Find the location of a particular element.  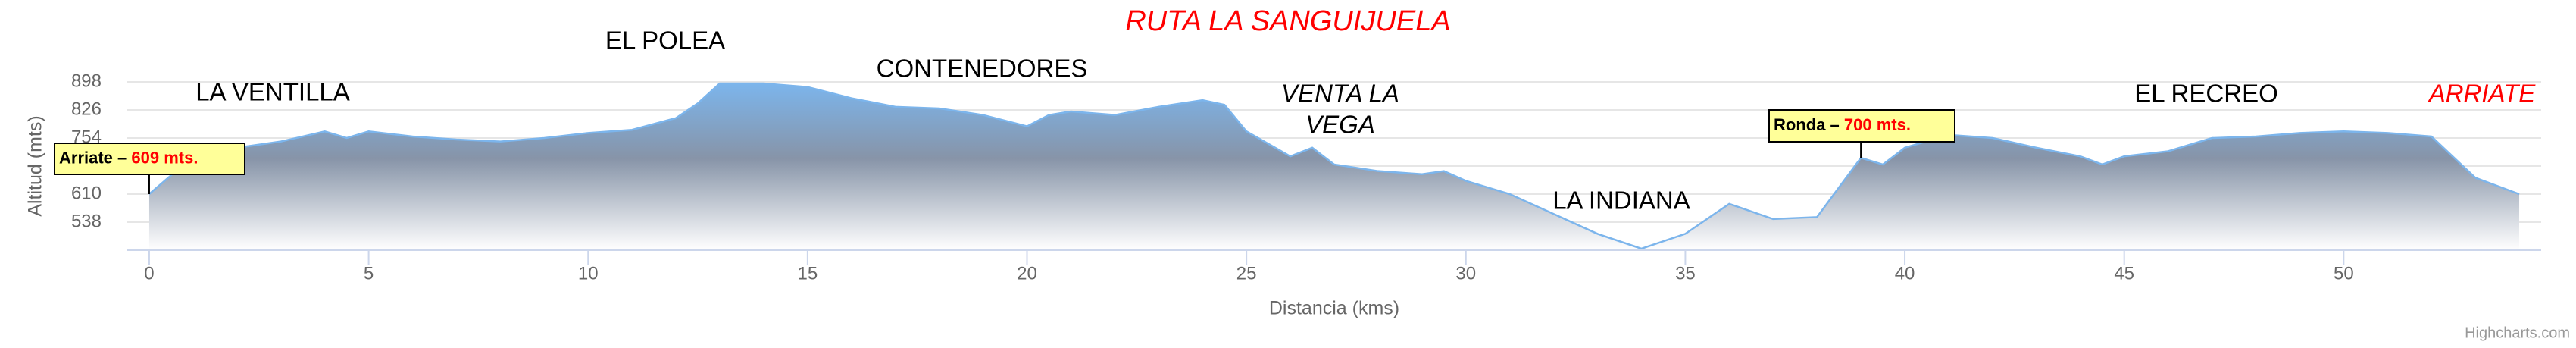

x-tick-label: 25 is located at coordinates (1246, 273).